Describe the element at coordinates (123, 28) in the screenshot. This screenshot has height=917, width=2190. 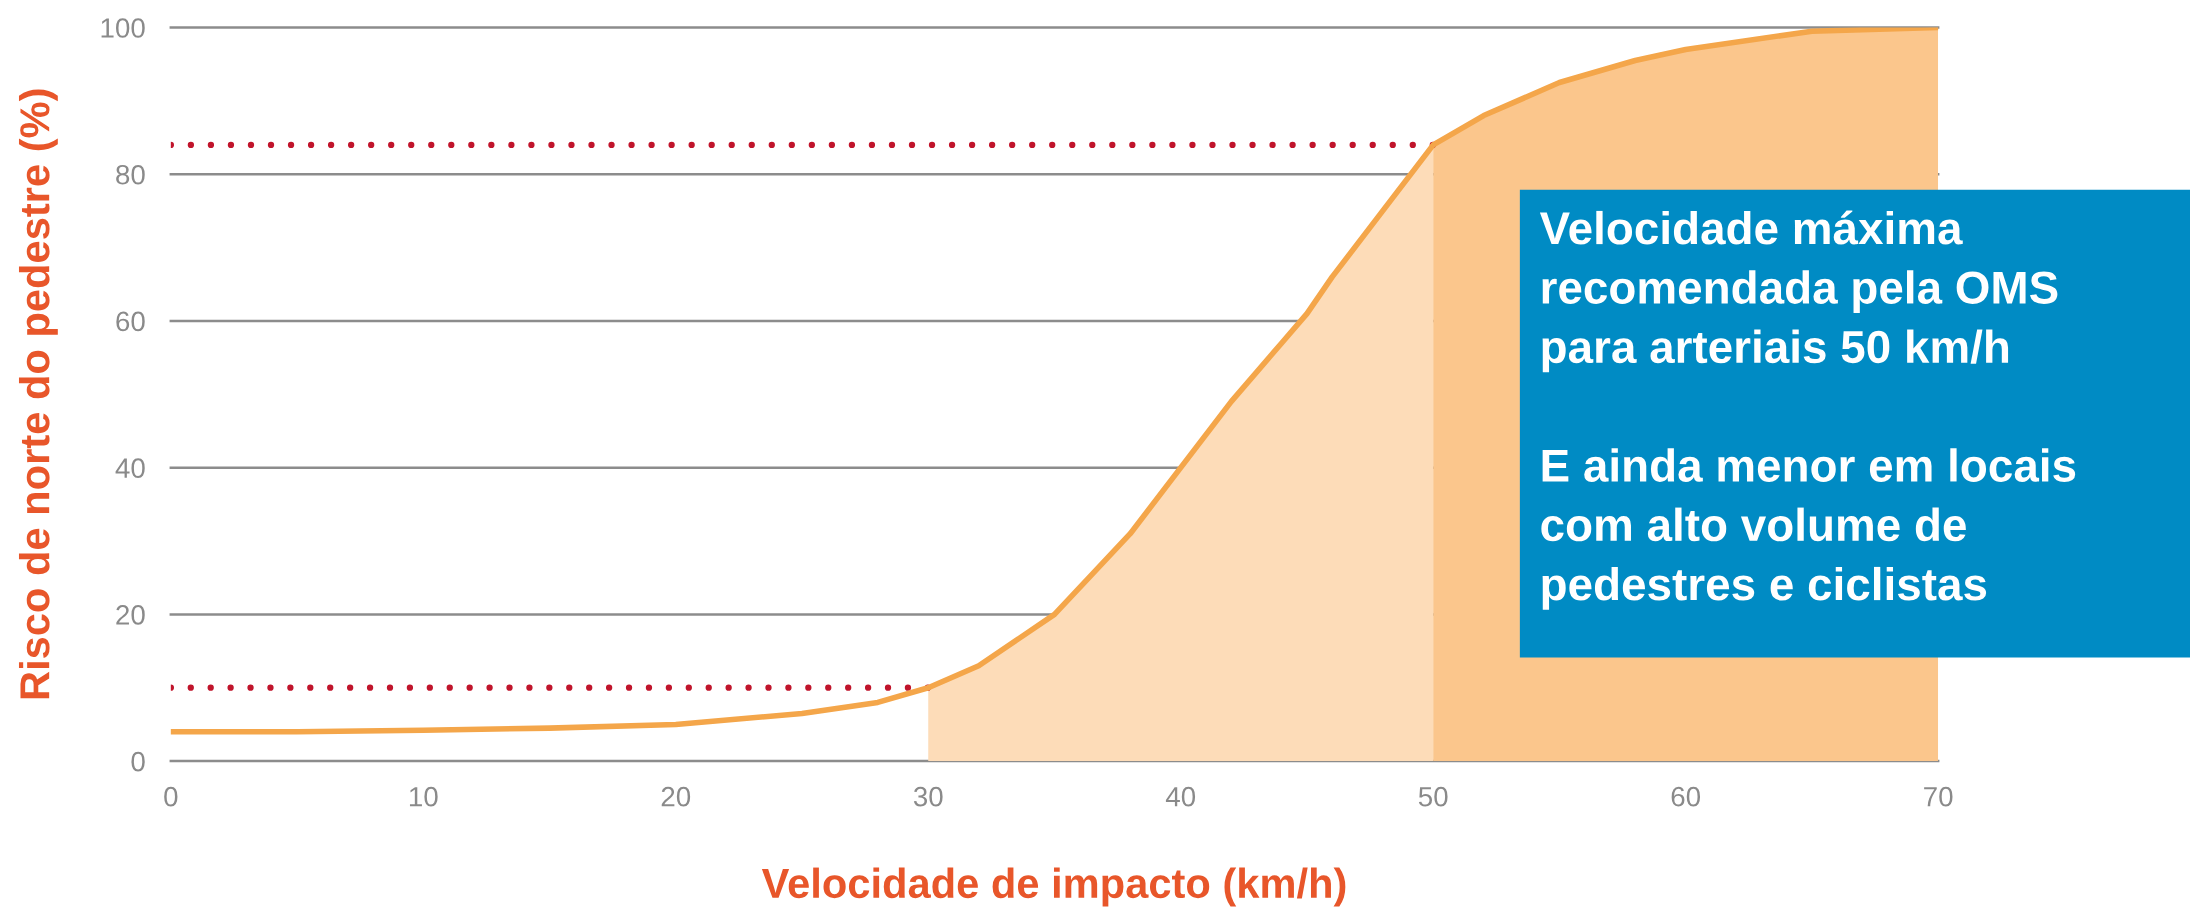
I see `y-tick-label: 100` at that location.